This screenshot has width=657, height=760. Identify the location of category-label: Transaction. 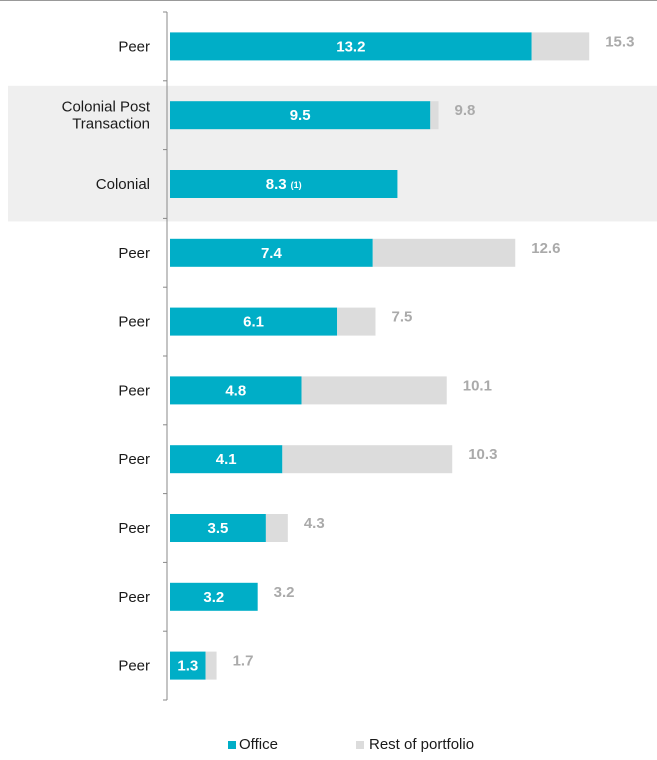
(111, 124).